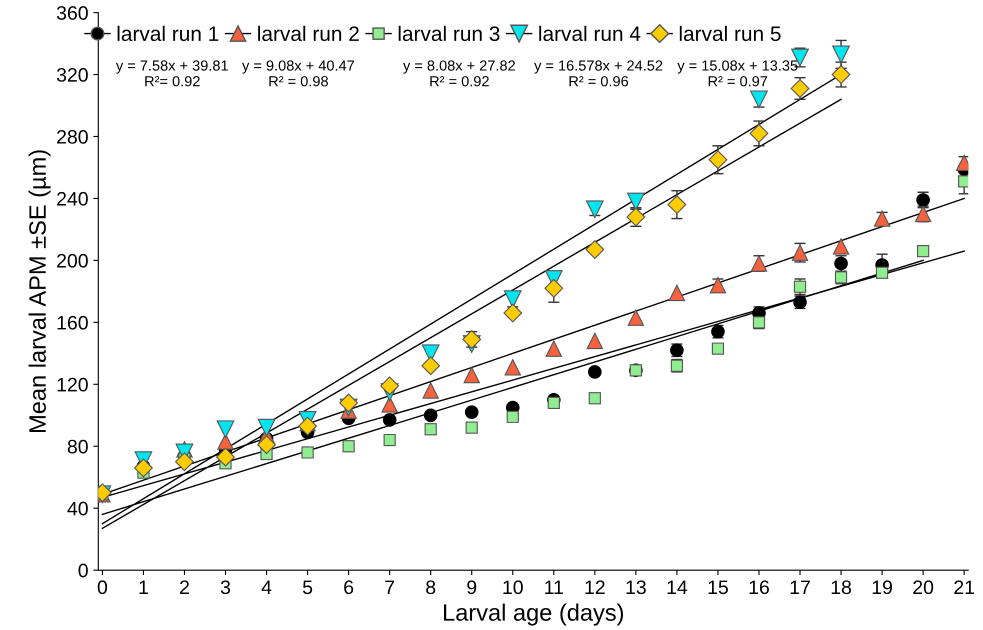 The height and width of the screenshot is (630, 983). I want to click on x-tick-label: 13, so click(636, 587).